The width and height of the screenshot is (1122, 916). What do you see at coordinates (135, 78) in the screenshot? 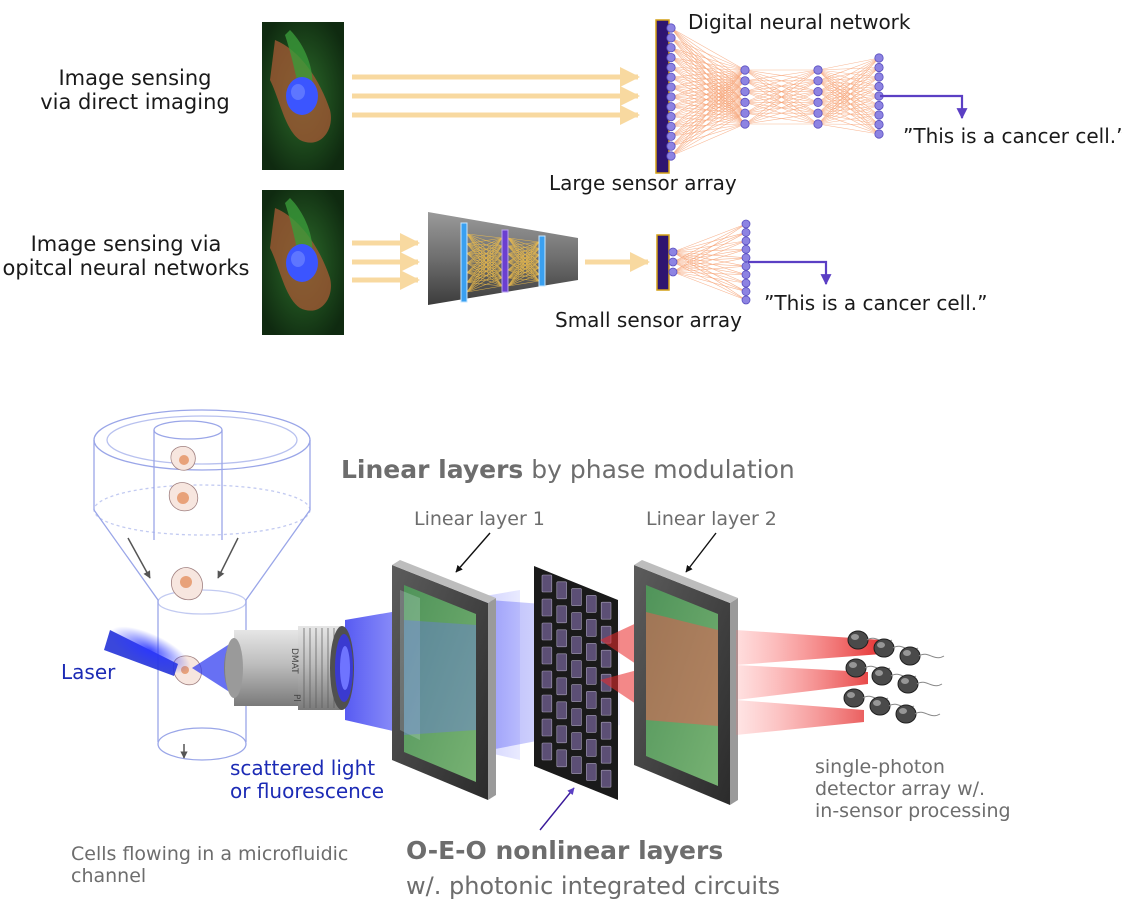
I see `row1-label-line1: Image sensing` at bounding box center [135, 78].